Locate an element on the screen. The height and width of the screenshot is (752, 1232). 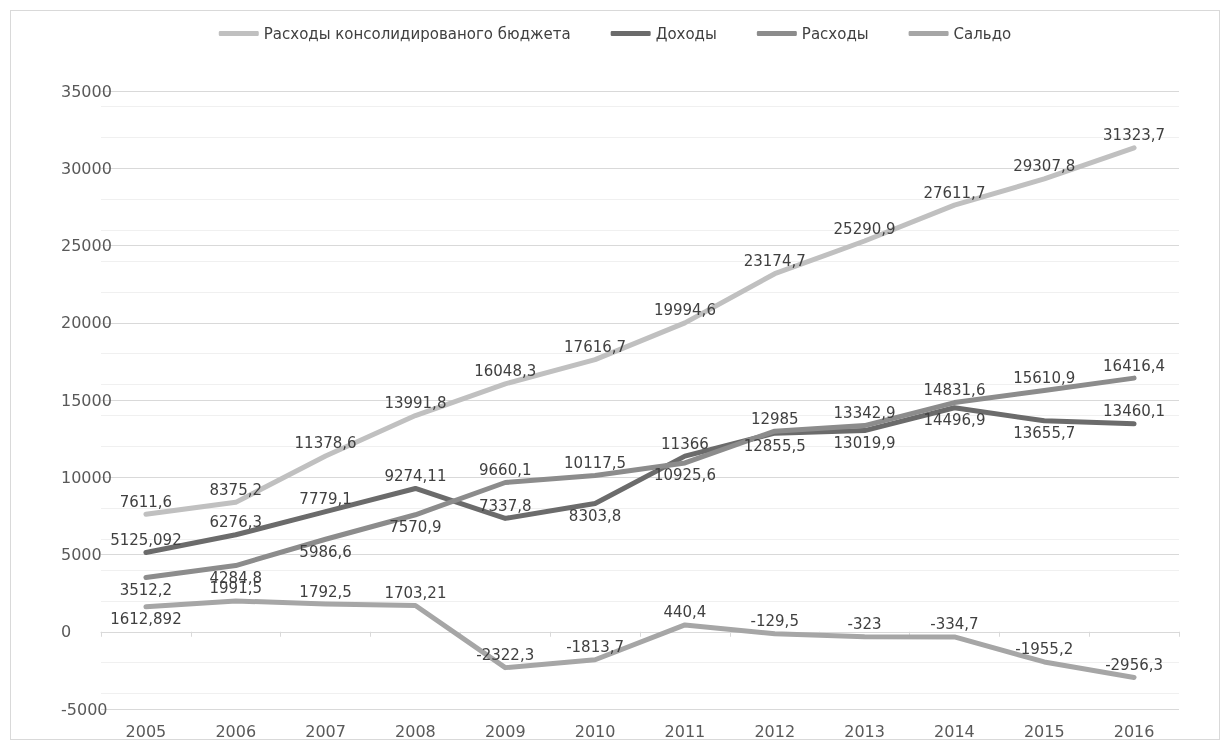
x-tick-label: 2013 is located at coordinates (864, 731).